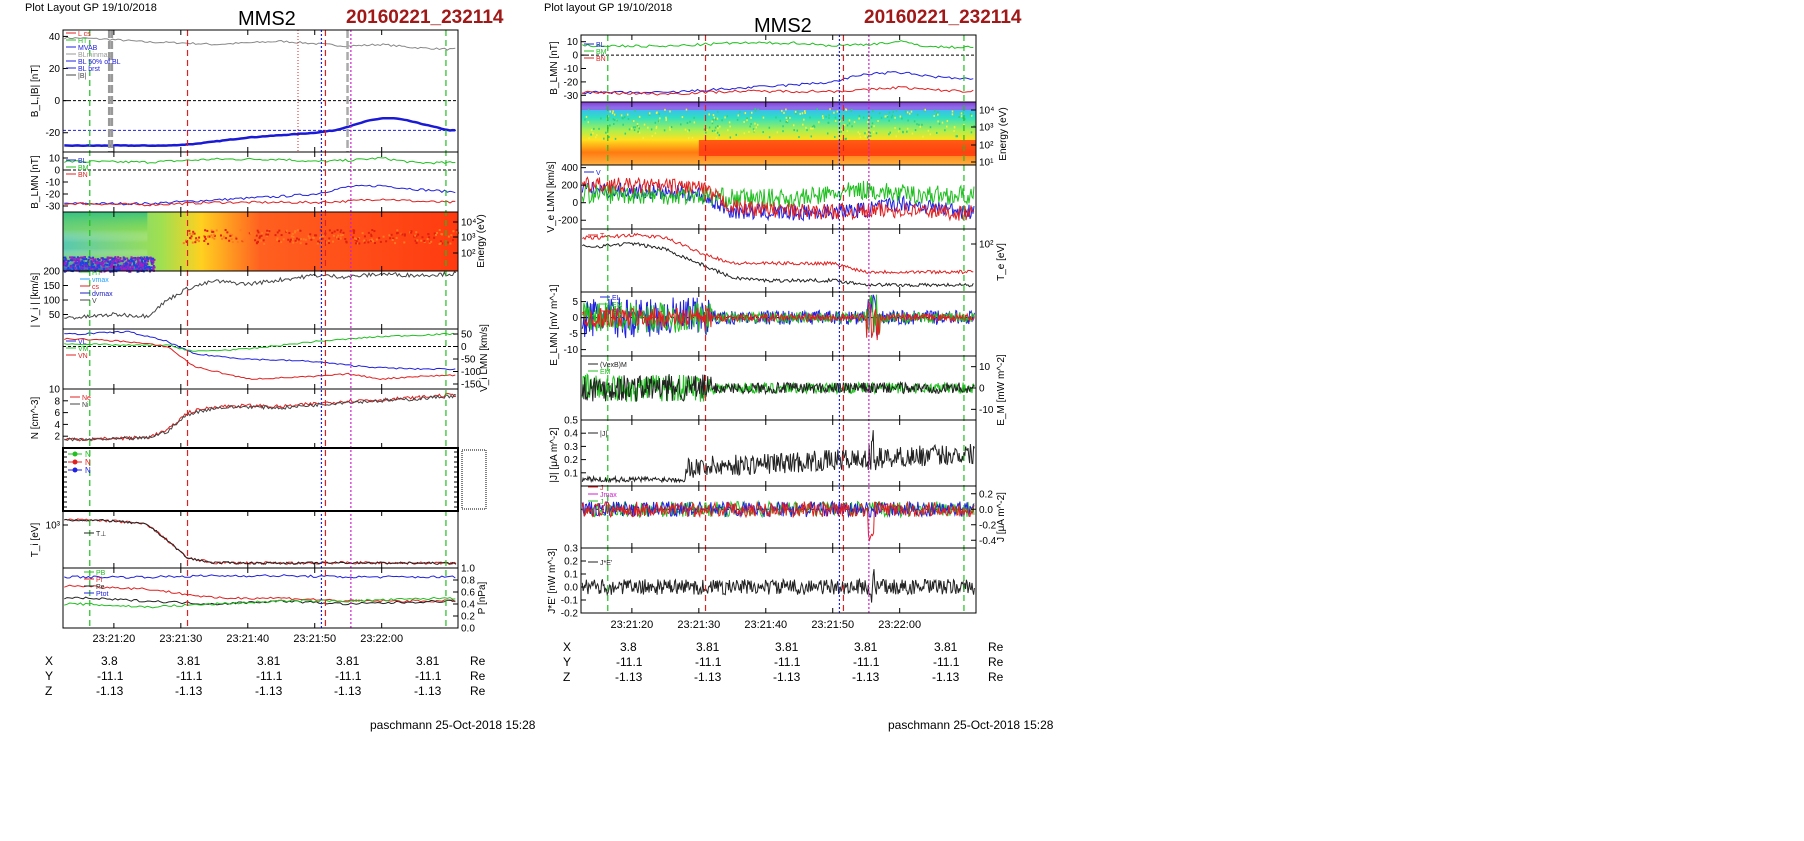  I want to click on series-|B|, so click(260, 43).